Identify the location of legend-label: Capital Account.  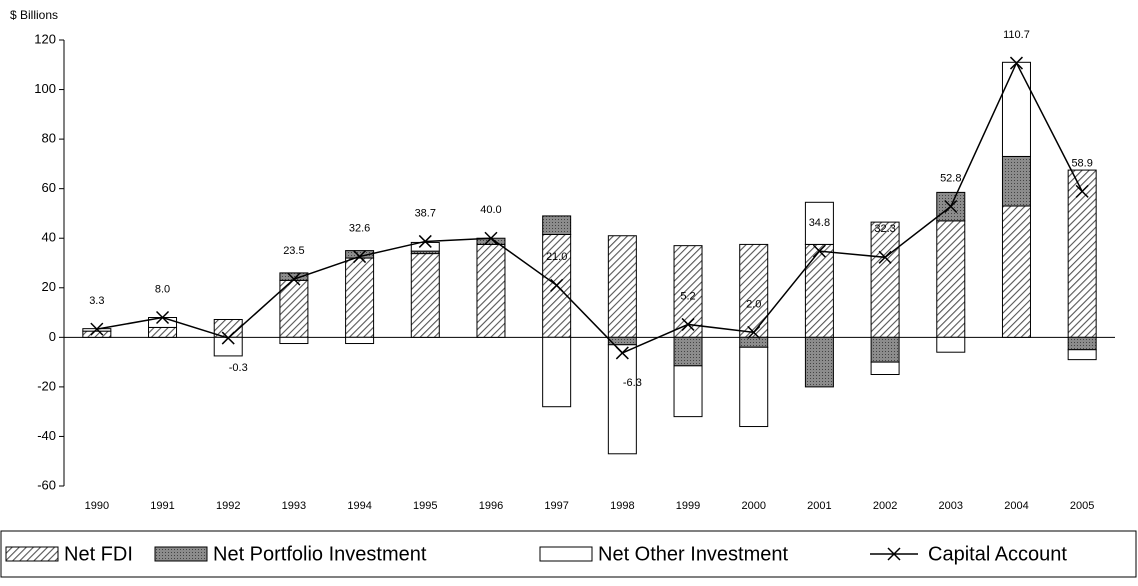
(997, 554).